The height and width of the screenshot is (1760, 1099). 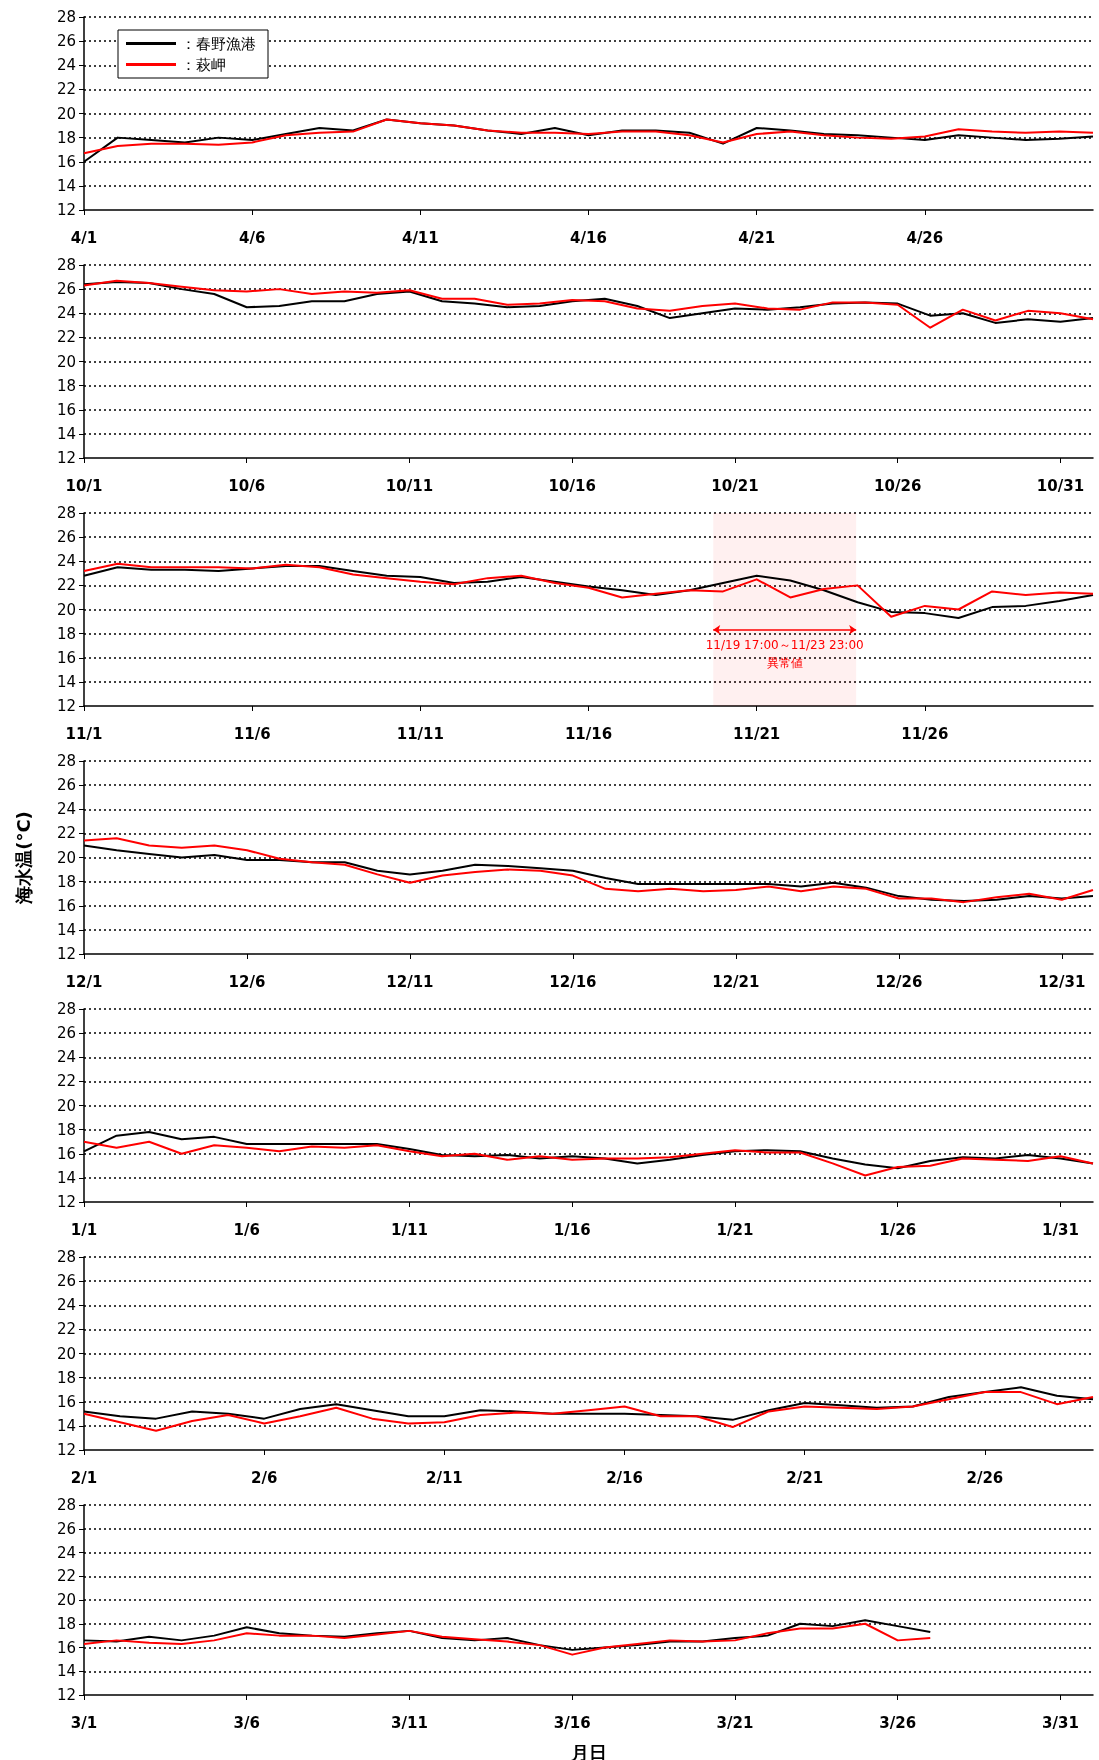 I want to click on x-tick-label: 12/11, so click(x=410, y=981).